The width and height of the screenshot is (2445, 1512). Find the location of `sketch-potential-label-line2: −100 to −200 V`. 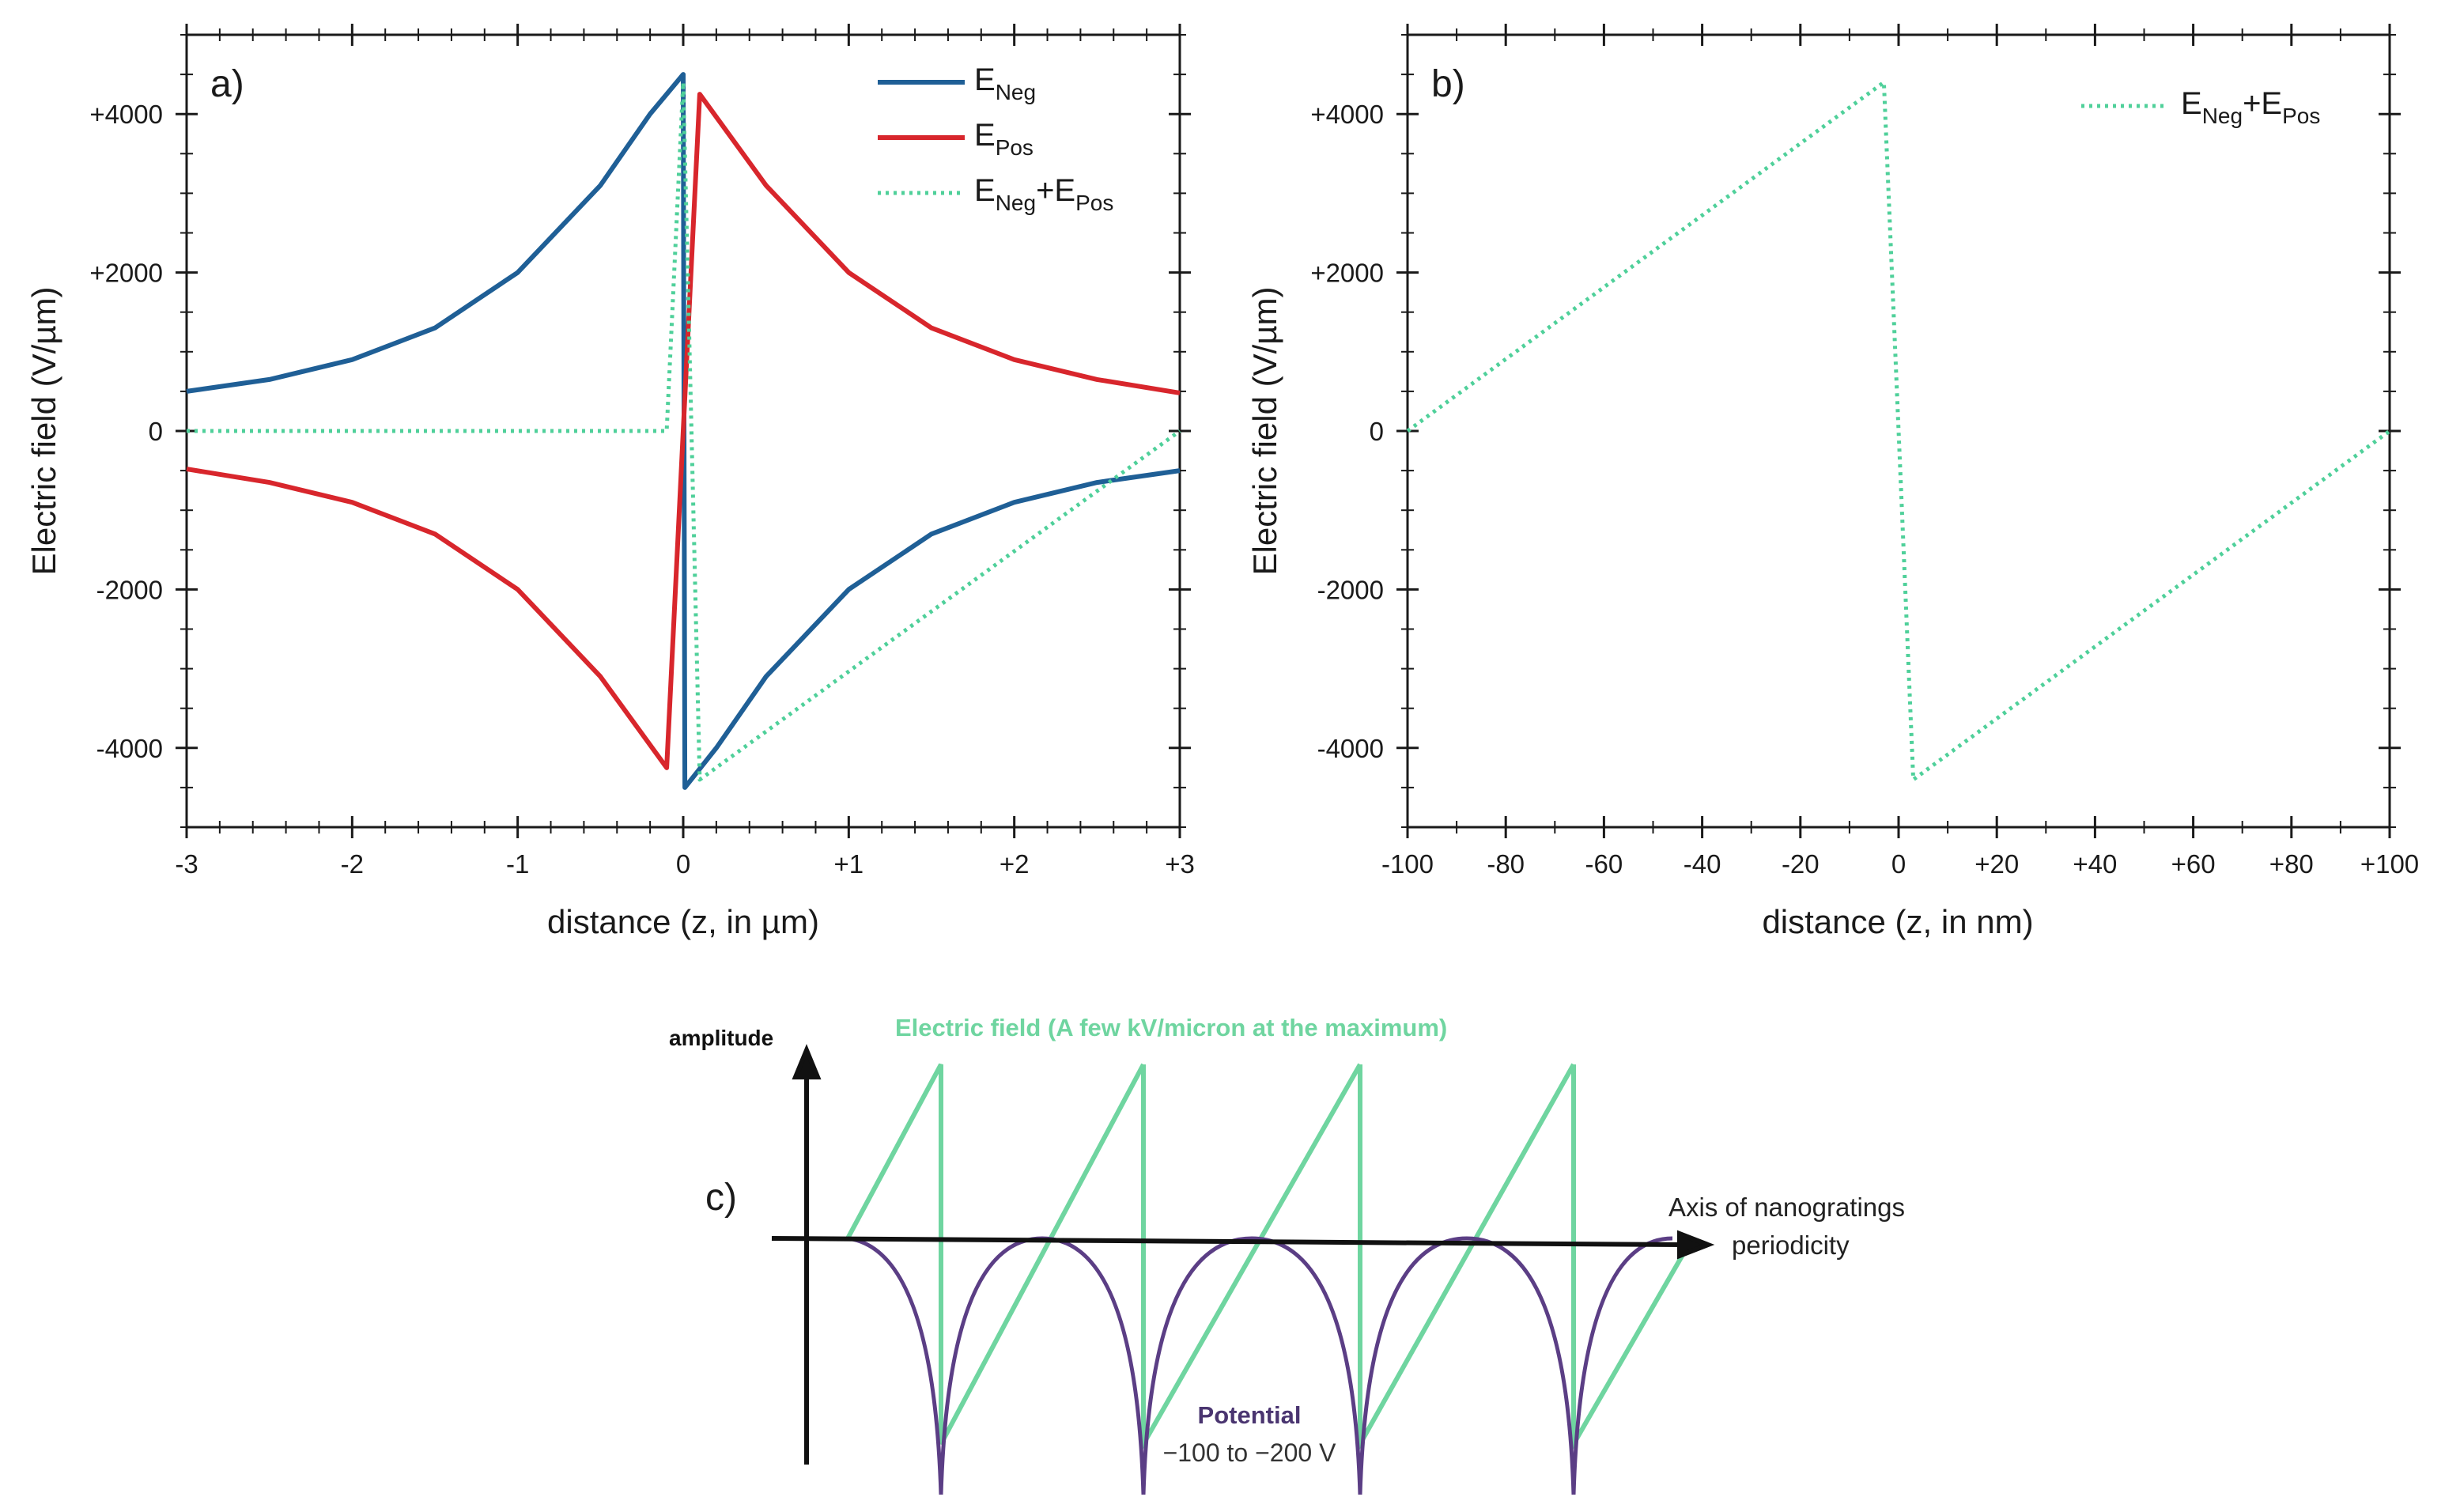

sketch-potential-label-line2: −100 to −200 V is located at coordinates (1250, 1452).